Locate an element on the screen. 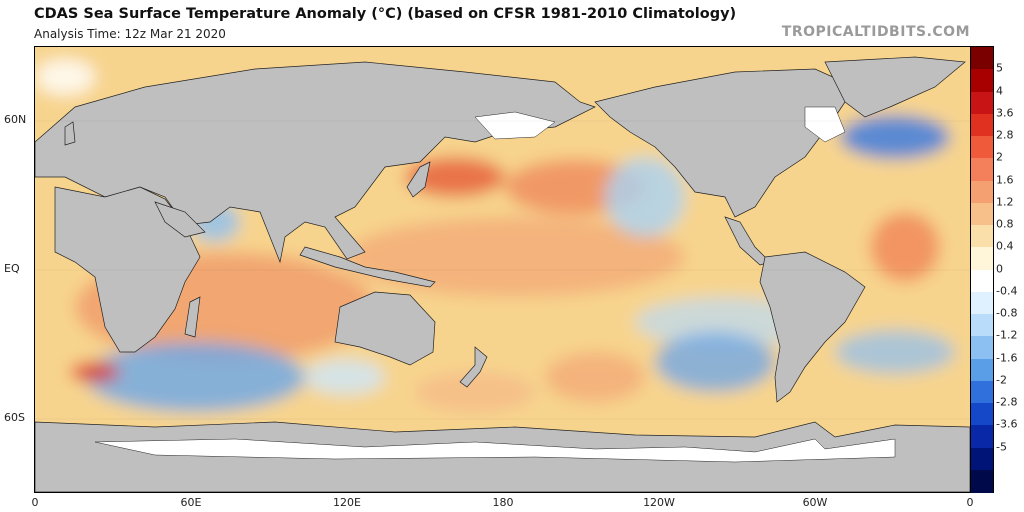 Image resolution: width=1024 pixels, height=512 pixels. lon-label-120e: 120E is located at coordinates (347, 502).